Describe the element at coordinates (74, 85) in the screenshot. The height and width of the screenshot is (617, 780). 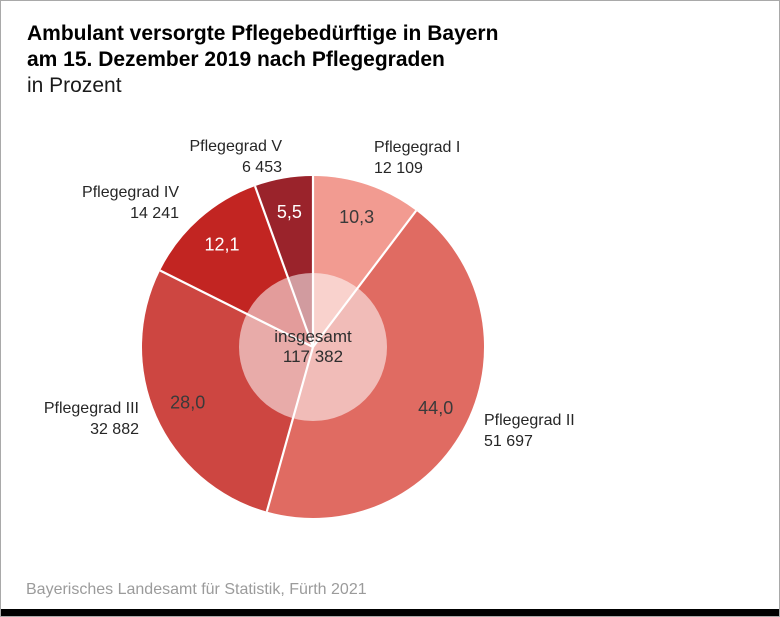
I see `chart-subtitle: in Prozent` at that location.